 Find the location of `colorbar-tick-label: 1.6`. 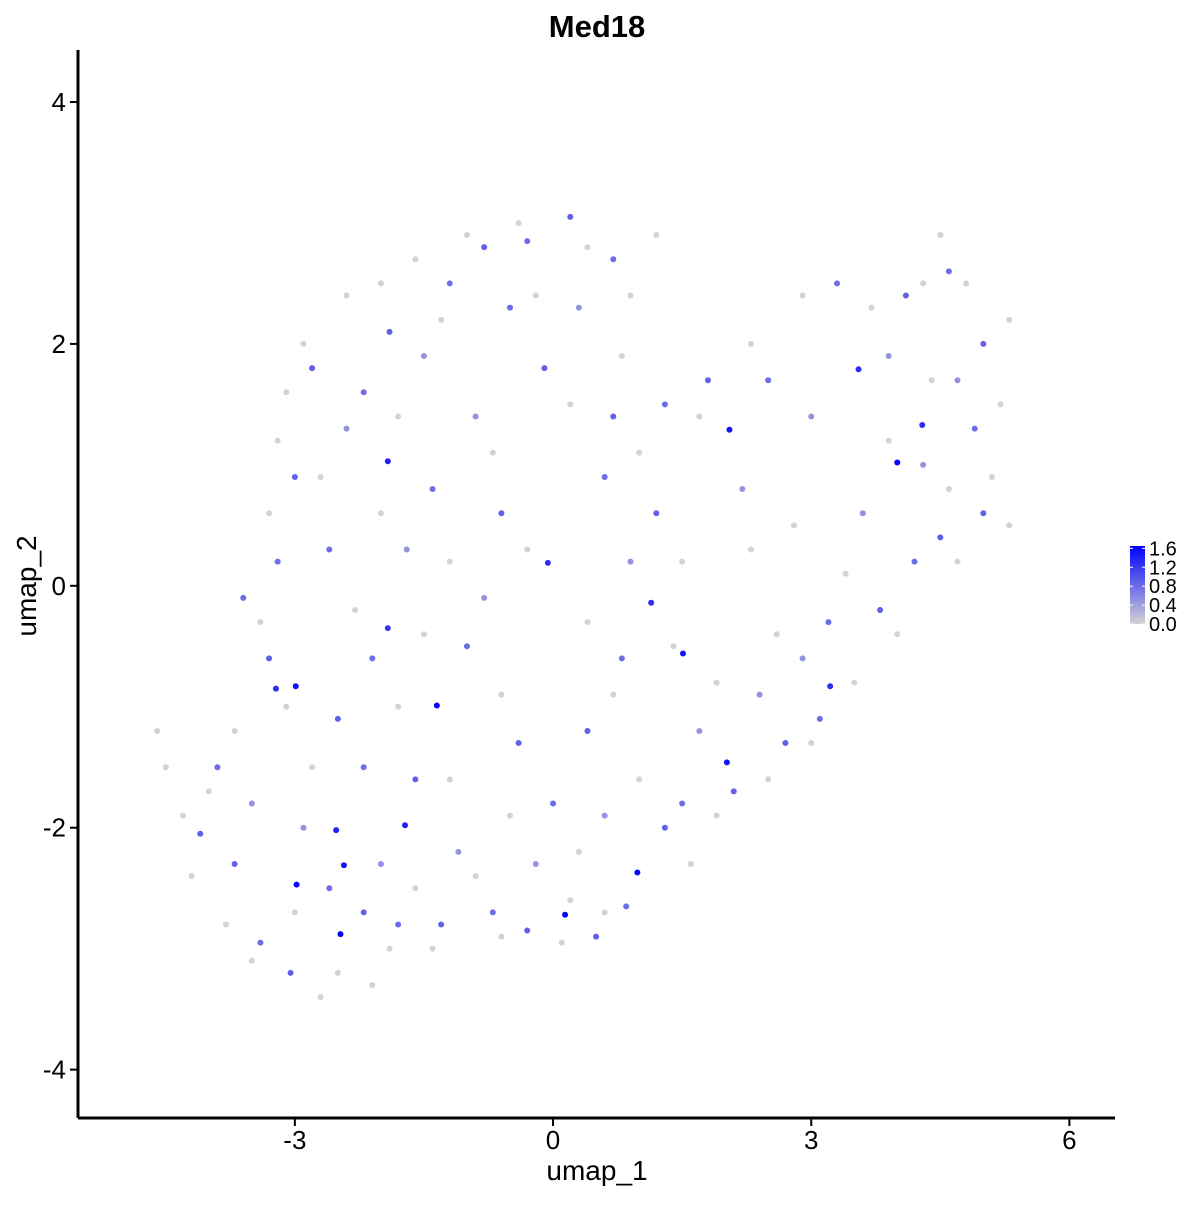

colorbar-tick-label: 1.6 is located at coordinates (1163, 549).